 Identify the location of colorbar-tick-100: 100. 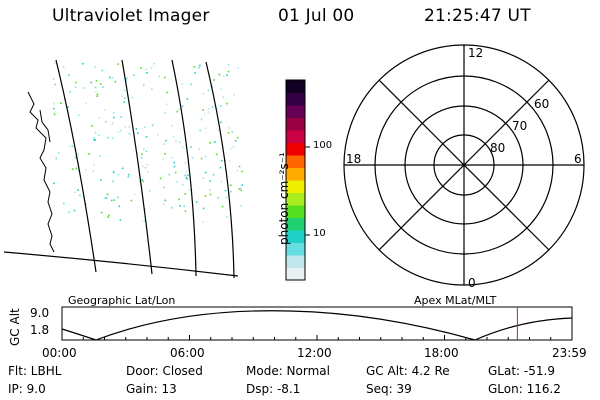
(323, 145).